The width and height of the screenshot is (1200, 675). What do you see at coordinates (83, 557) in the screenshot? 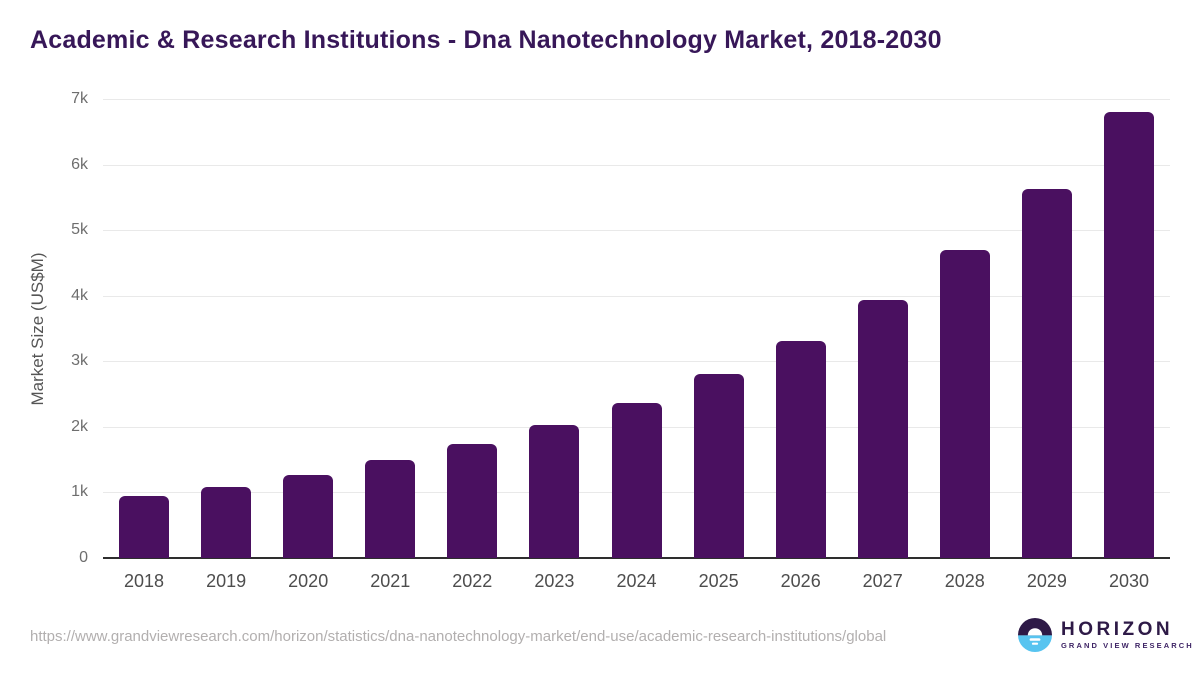
I see `y-axis-tick-label: 0` at bounding box center [83, 557].